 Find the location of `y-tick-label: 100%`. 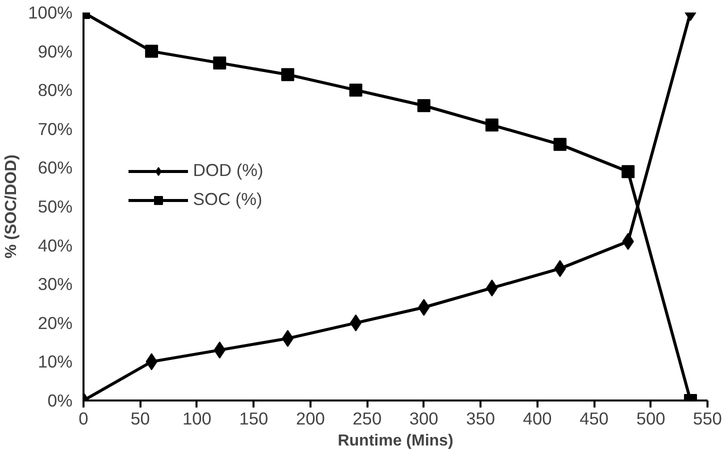

y-tick-label: 100% is located at coordinates (50, 12).